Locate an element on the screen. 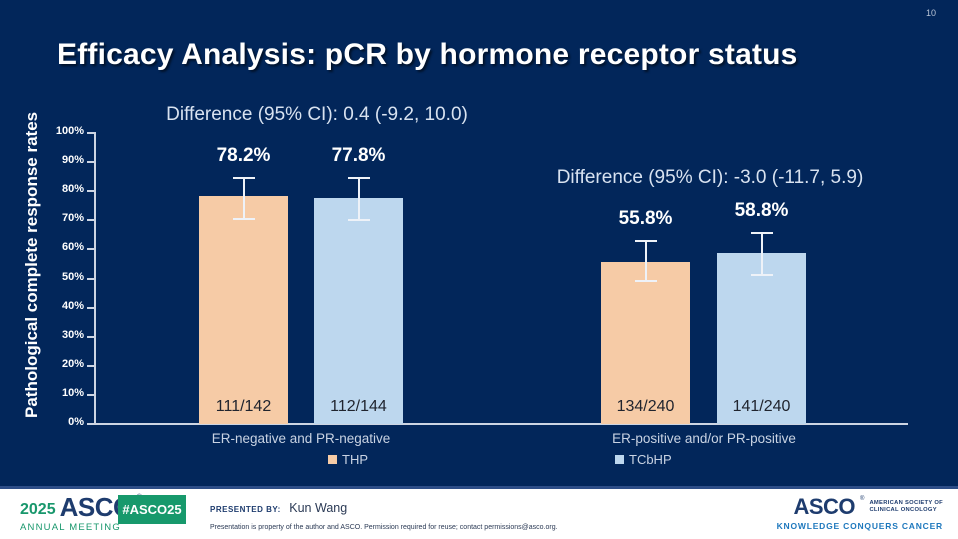 The image size is (958, 539). society-name: AMERICAN SOCIETY OF CLINICAL ONCOLOGY is located at coordinates (906, 507).